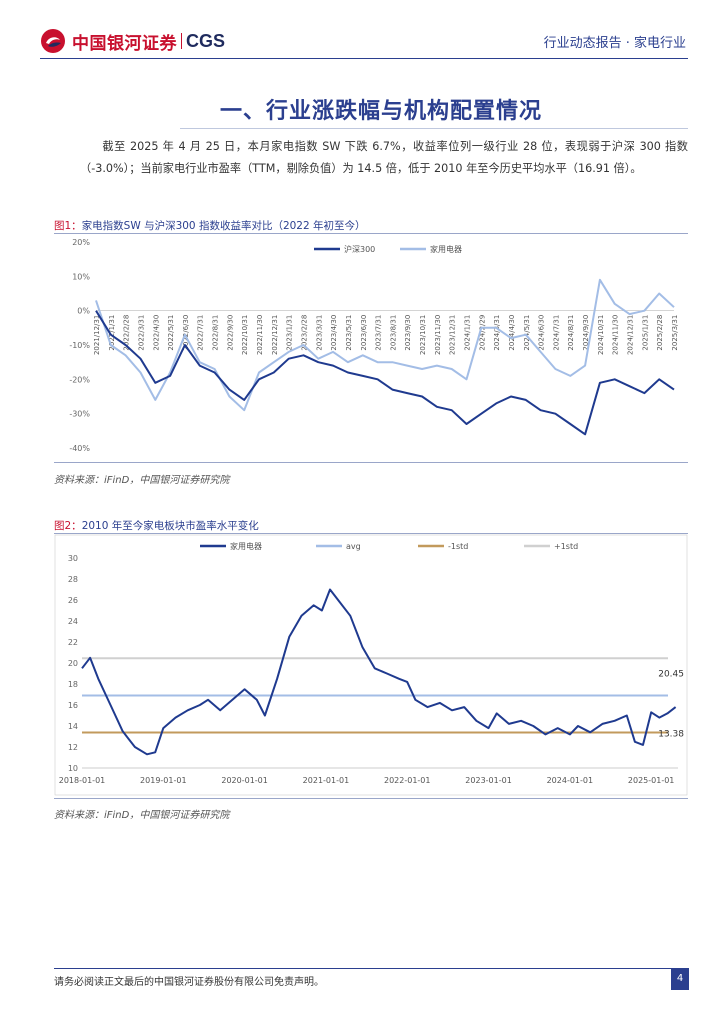 This screenshot has width=724, height=1024. What do you see at coordinates (408, 333) in the screenshot?
I see `x-tick-label: 2023/9/30` at bounding box center [408, 333].